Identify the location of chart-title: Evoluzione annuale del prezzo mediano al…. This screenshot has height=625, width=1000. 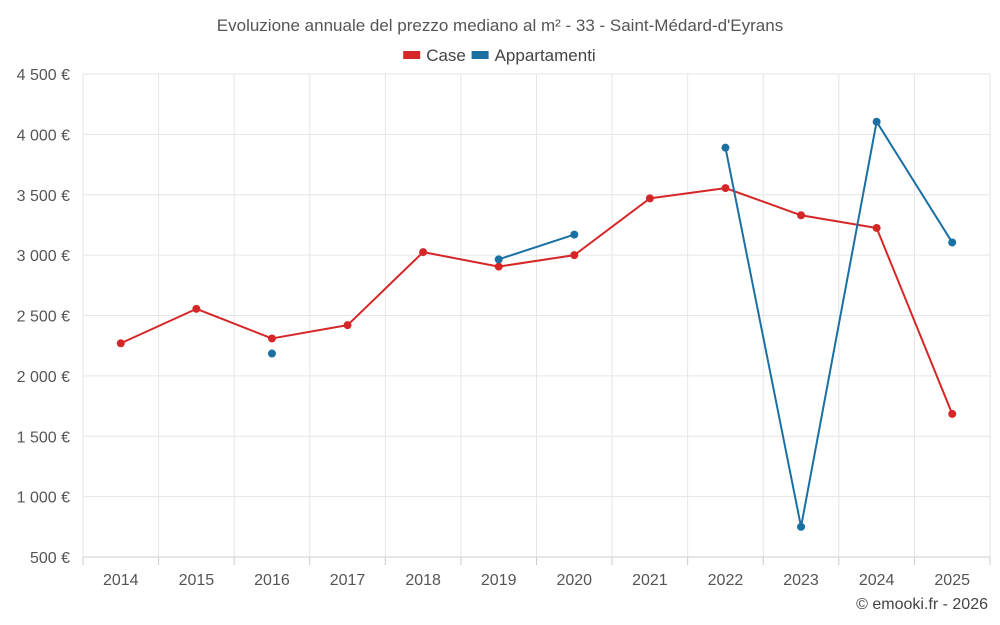
(500, 25).